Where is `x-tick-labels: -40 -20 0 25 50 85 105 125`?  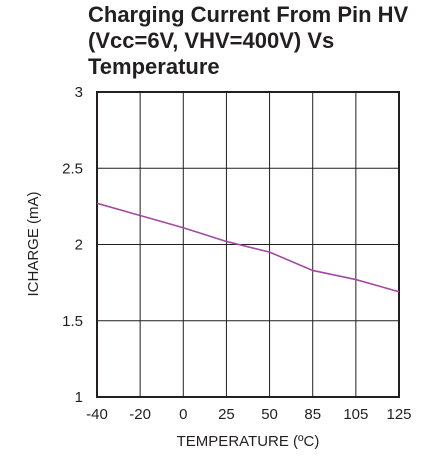 x-tick-labels: -40 -20 0 25 50 85 105 125 is located at coordinates (248, 414).